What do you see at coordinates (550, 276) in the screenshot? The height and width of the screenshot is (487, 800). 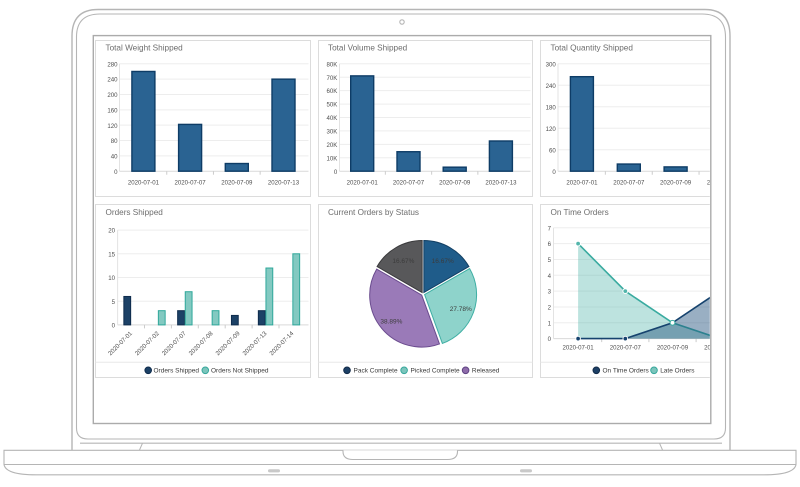 I see `svg-text: 4` at bounding box center [550, 276].